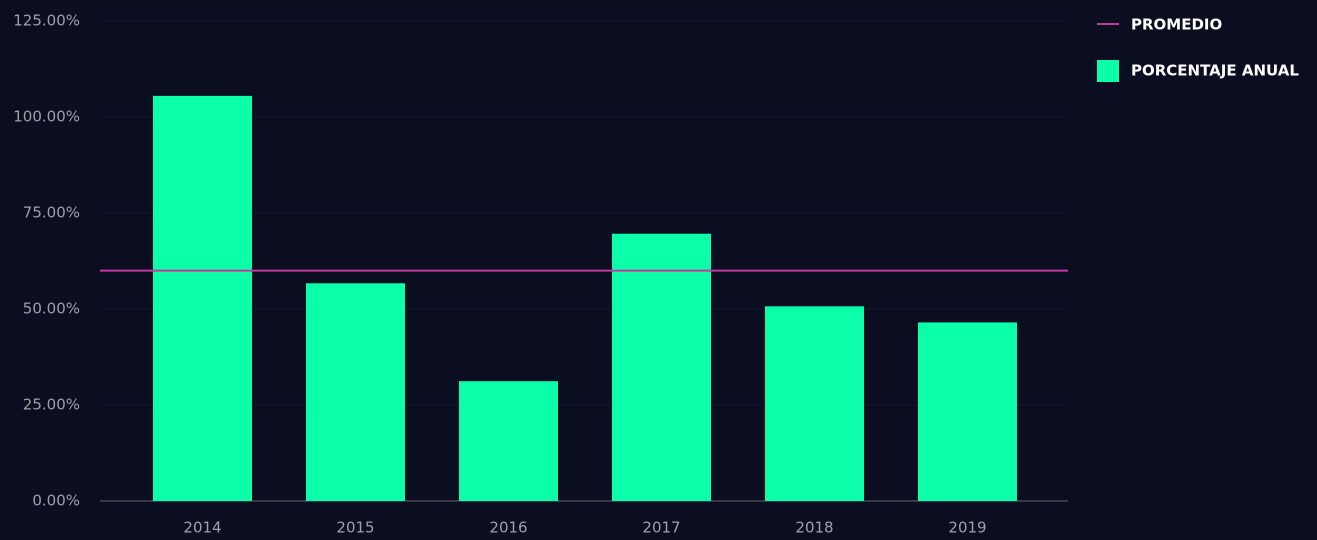 This screenshot has height=540, width=1317. I want to click on x-tick-label: 2015, so click(355, 528).